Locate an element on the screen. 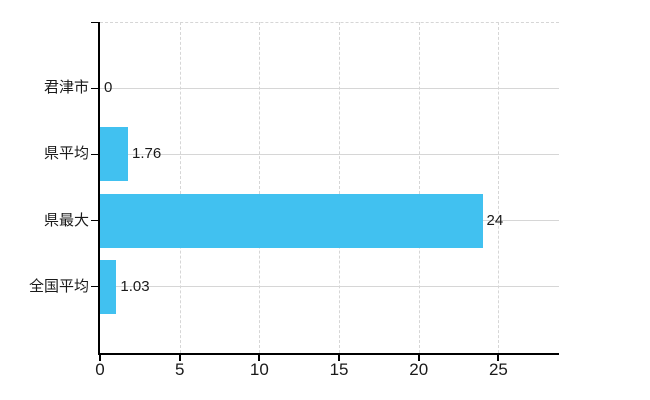  x-tick-label: 25 is located at coordinates (498, 369).